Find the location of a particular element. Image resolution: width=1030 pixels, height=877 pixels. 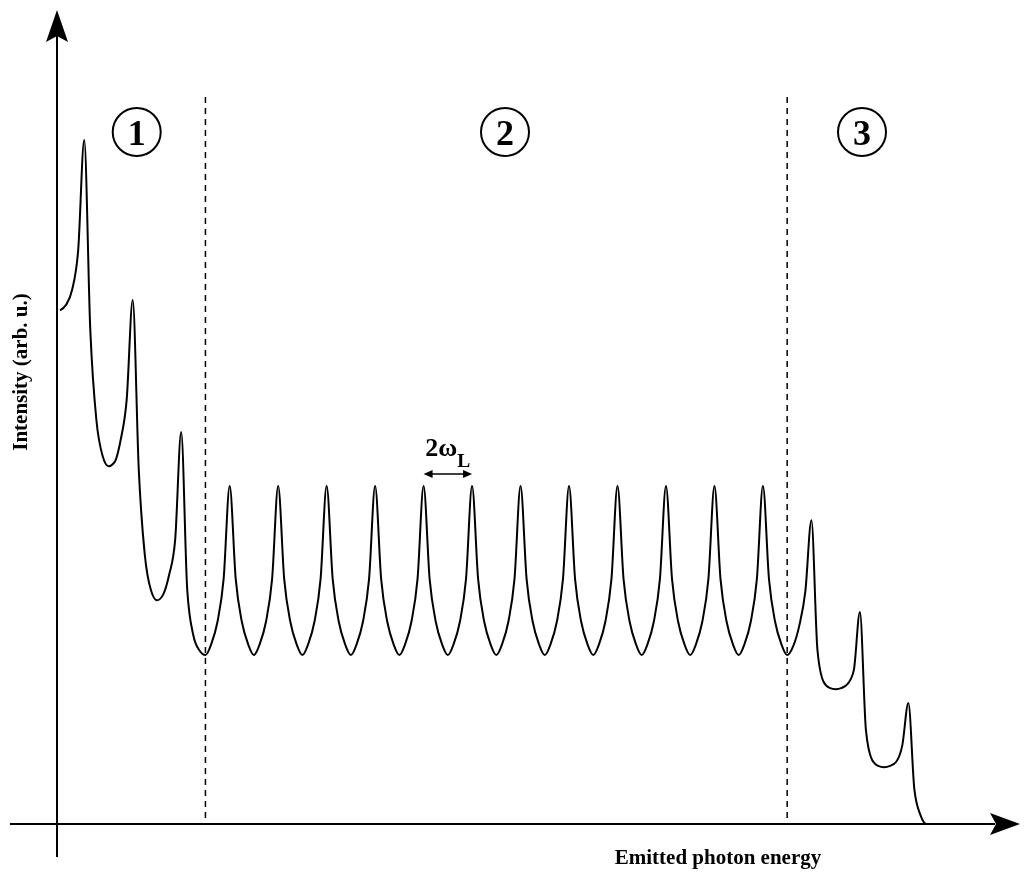

annotation: 2ω$_{L}$ is located at coordinates (448, 452).